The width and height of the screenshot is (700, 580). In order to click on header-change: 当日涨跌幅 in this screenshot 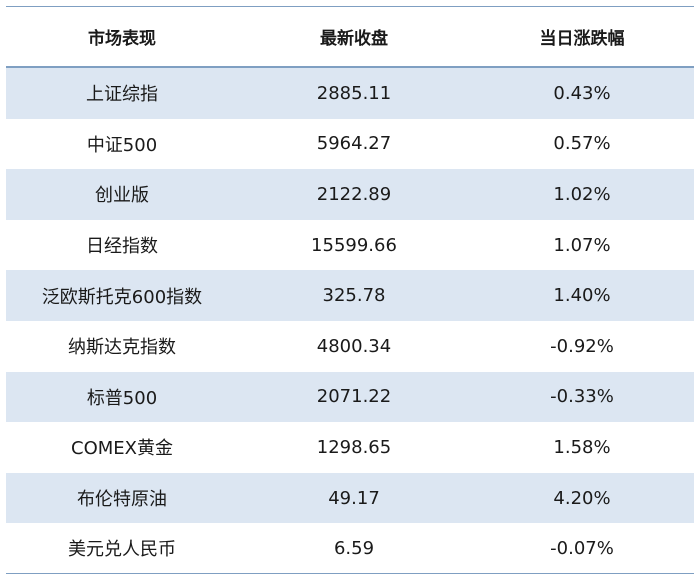, I will do `click(582, 39)`.